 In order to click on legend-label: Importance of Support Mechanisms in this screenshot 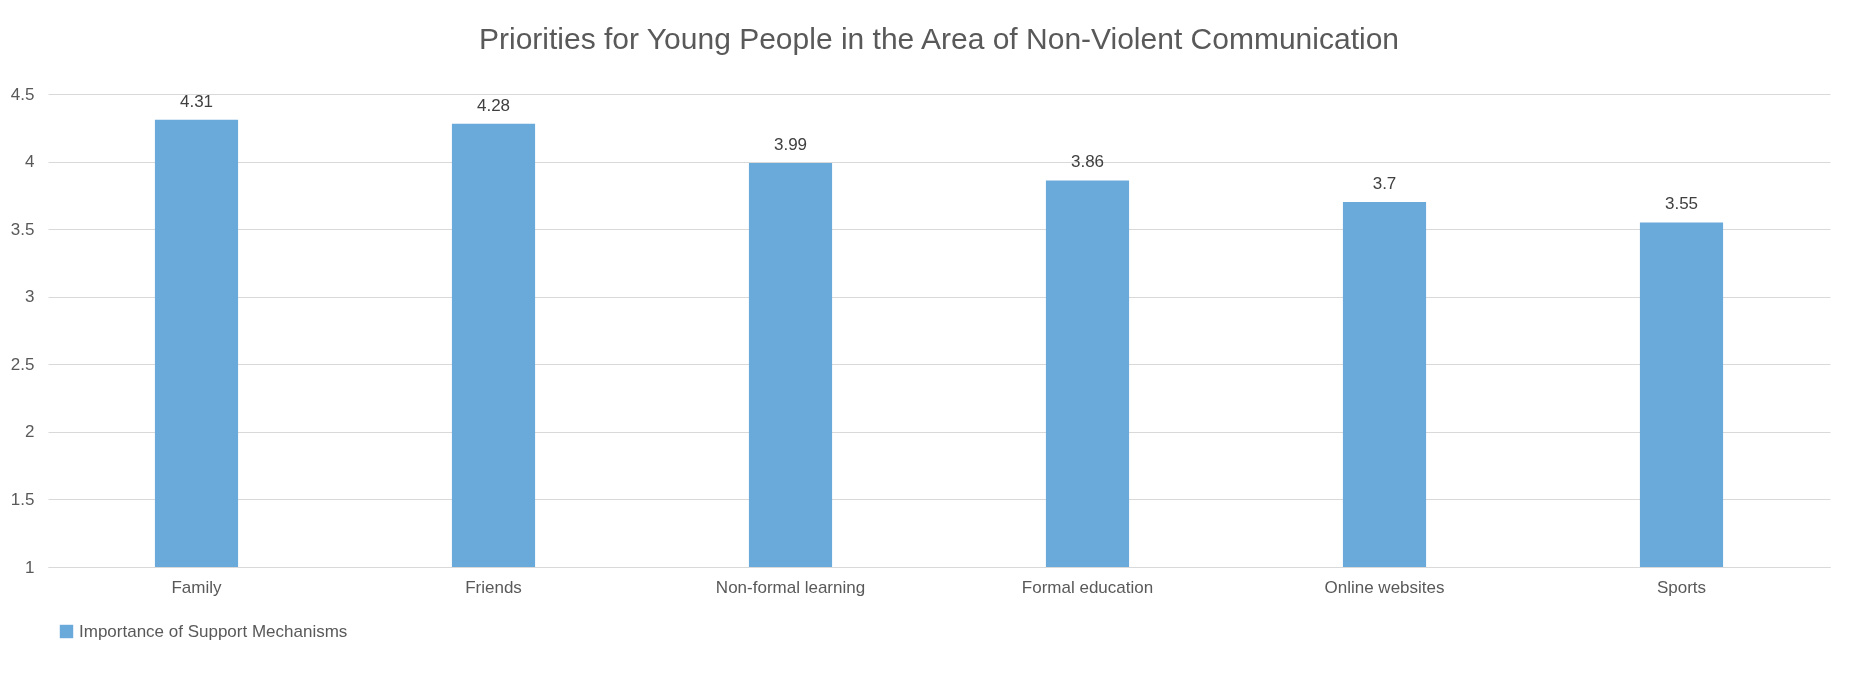, I will do `click(213, 631)`.